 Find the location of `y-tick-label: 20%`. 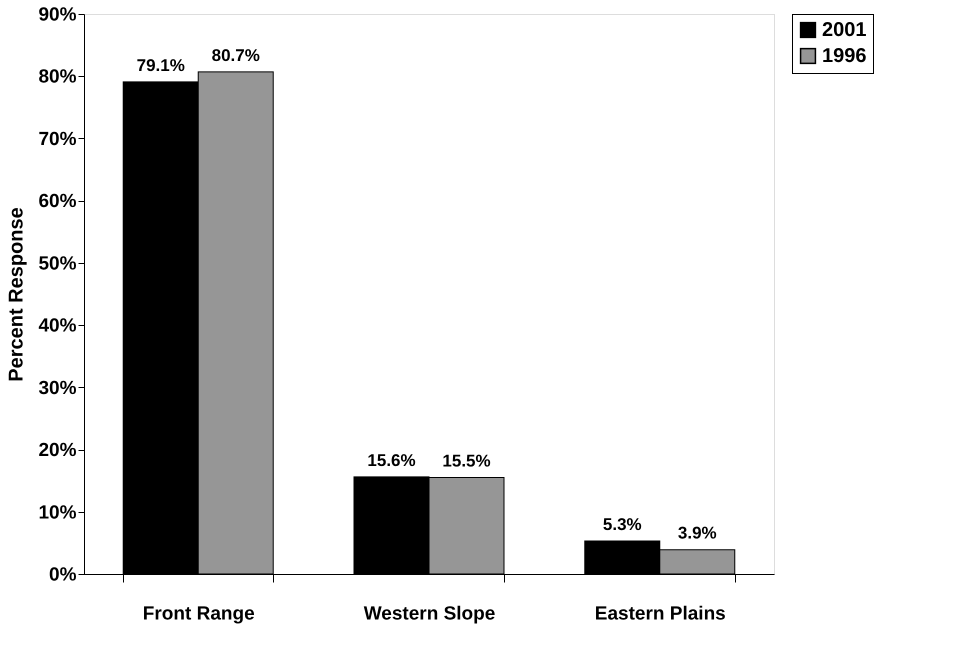

y-tick-label: 20% is located at coordinates (57, 451).